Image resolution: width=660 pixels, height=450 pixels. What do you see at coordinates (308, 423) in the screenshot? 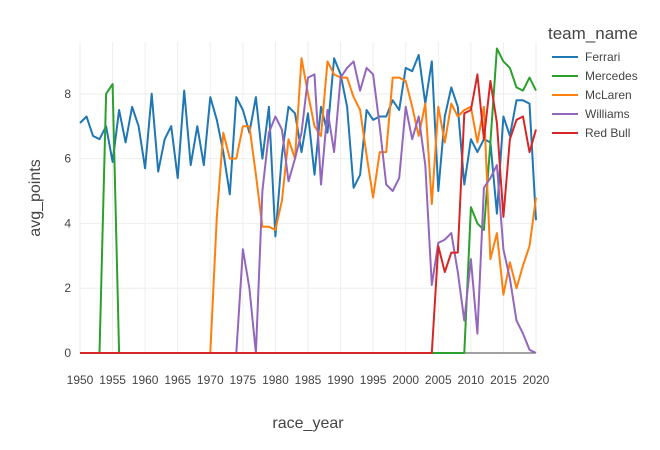
I see `x-axis-title: race_year` at bounding box center [308, 423].